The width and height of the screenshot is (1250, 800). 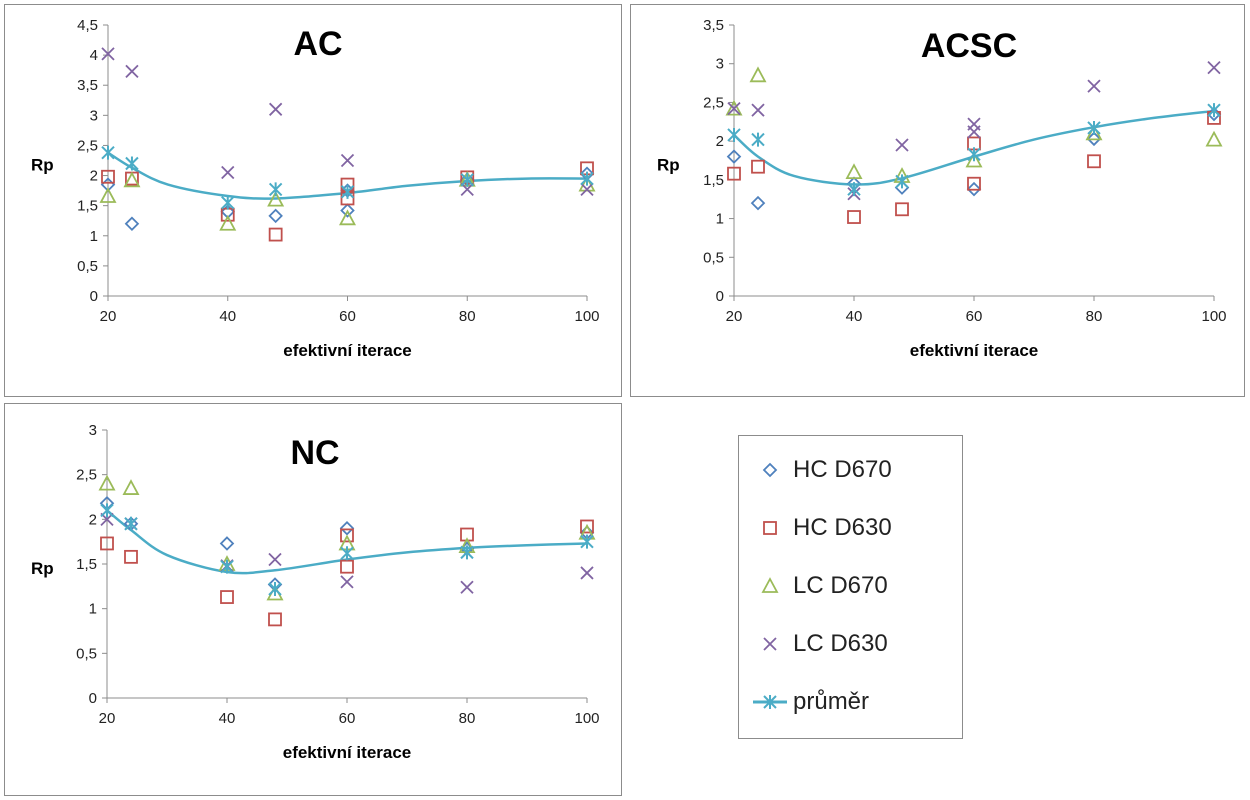 What do you see at coordinates (842, 469) in the screenshot?
I see `legend-label: HC D670` at bounding box center [842, 469].